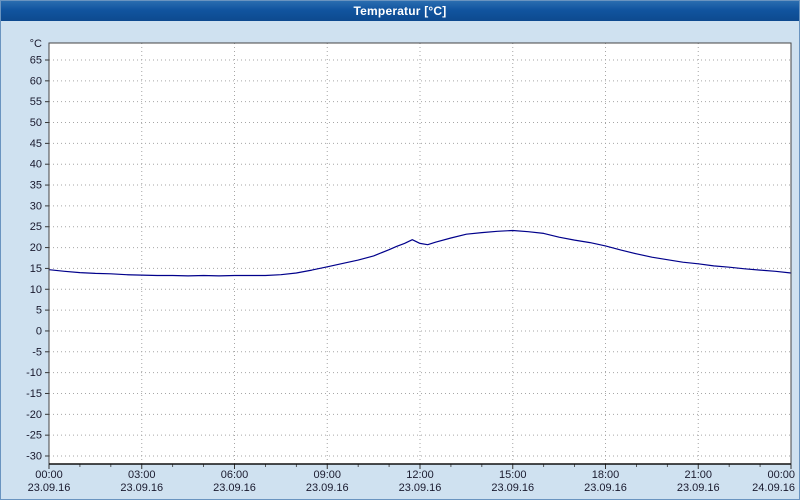 This screenshot has height=500, width=800. I want to click on svg-text: 65, so click(36, 61).